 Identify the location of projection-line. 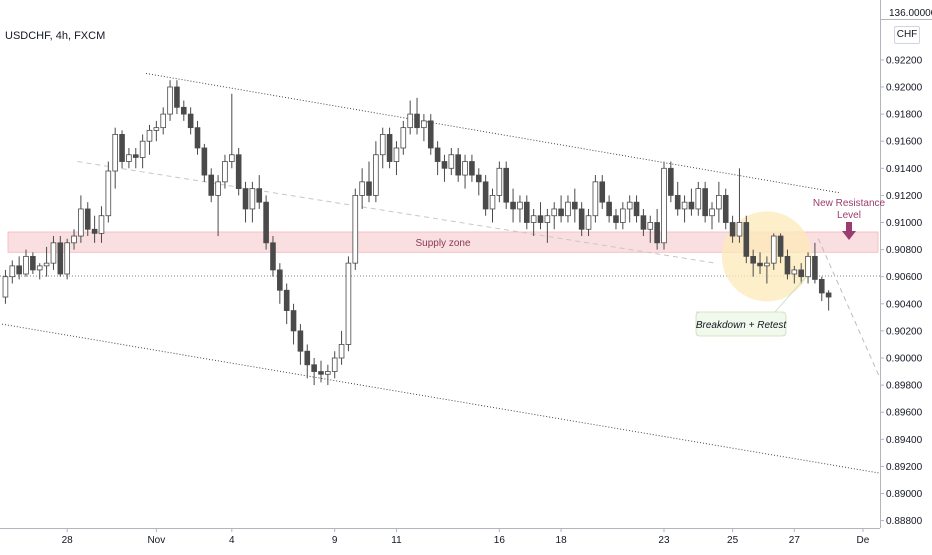
(849, 308).